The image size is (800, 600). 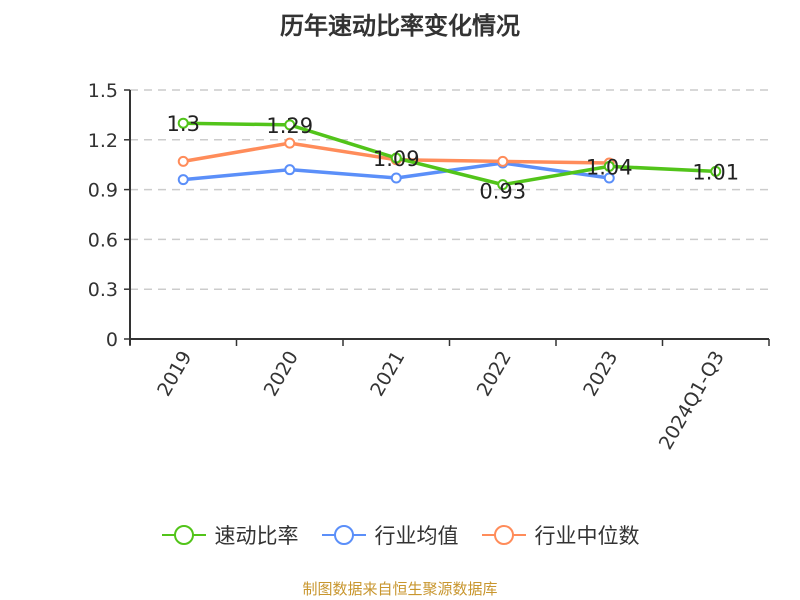 What do you see at coordinates (103, 240) in the screenshot?
I see `y-tick-label: 0.6` at bounding box center [103, 240].